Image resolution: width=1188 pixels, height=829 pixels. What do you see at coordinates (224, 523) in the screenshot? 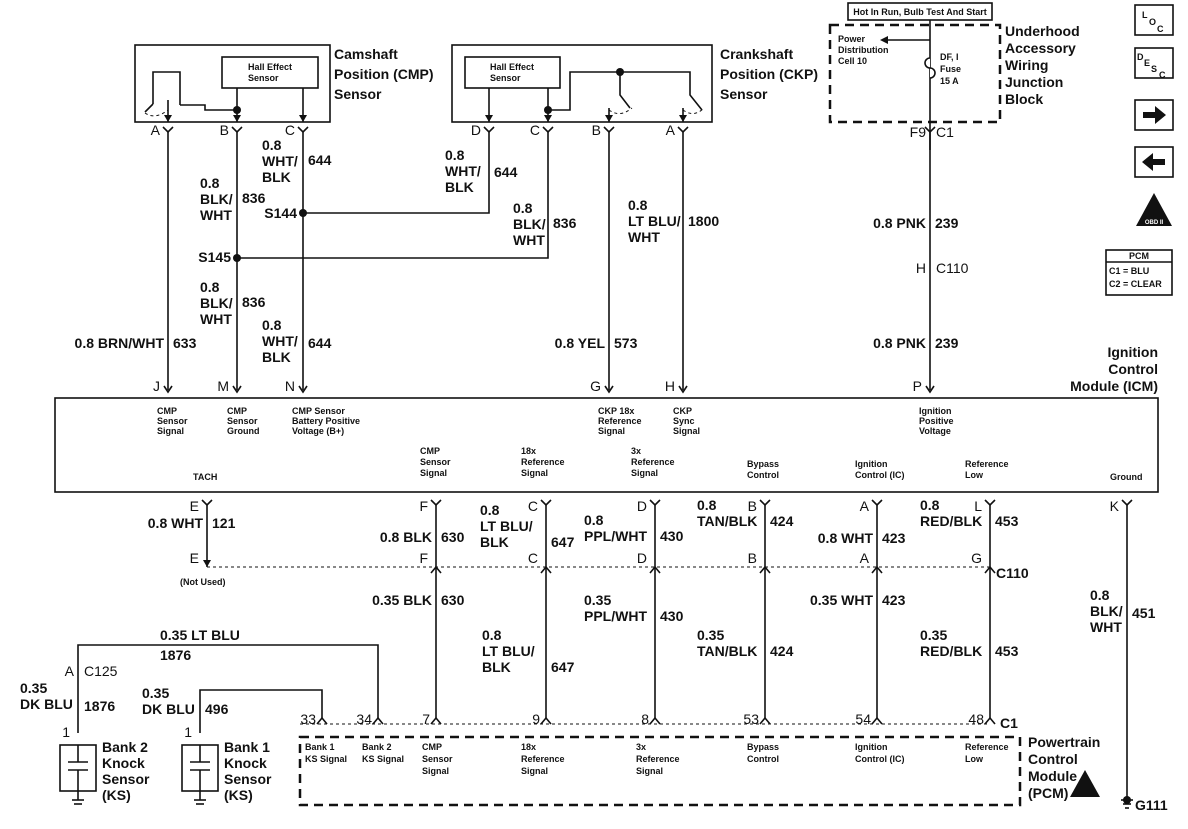
I see `circuit-number: 121` at bounding box center [224, 523].